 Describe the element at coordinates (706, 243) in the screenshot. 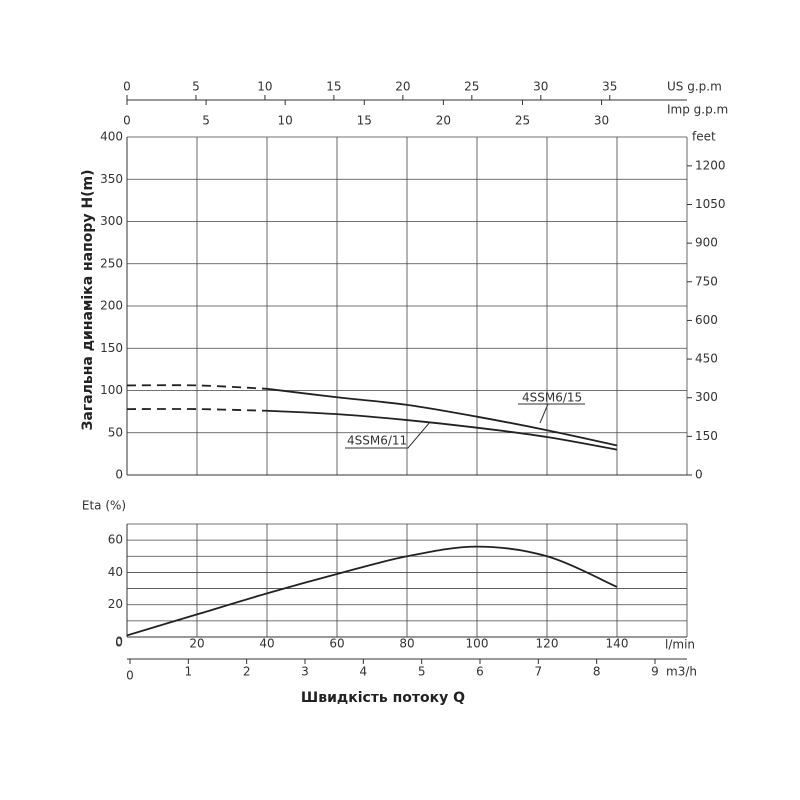

I see `y2-tick-label: 900` at that location.